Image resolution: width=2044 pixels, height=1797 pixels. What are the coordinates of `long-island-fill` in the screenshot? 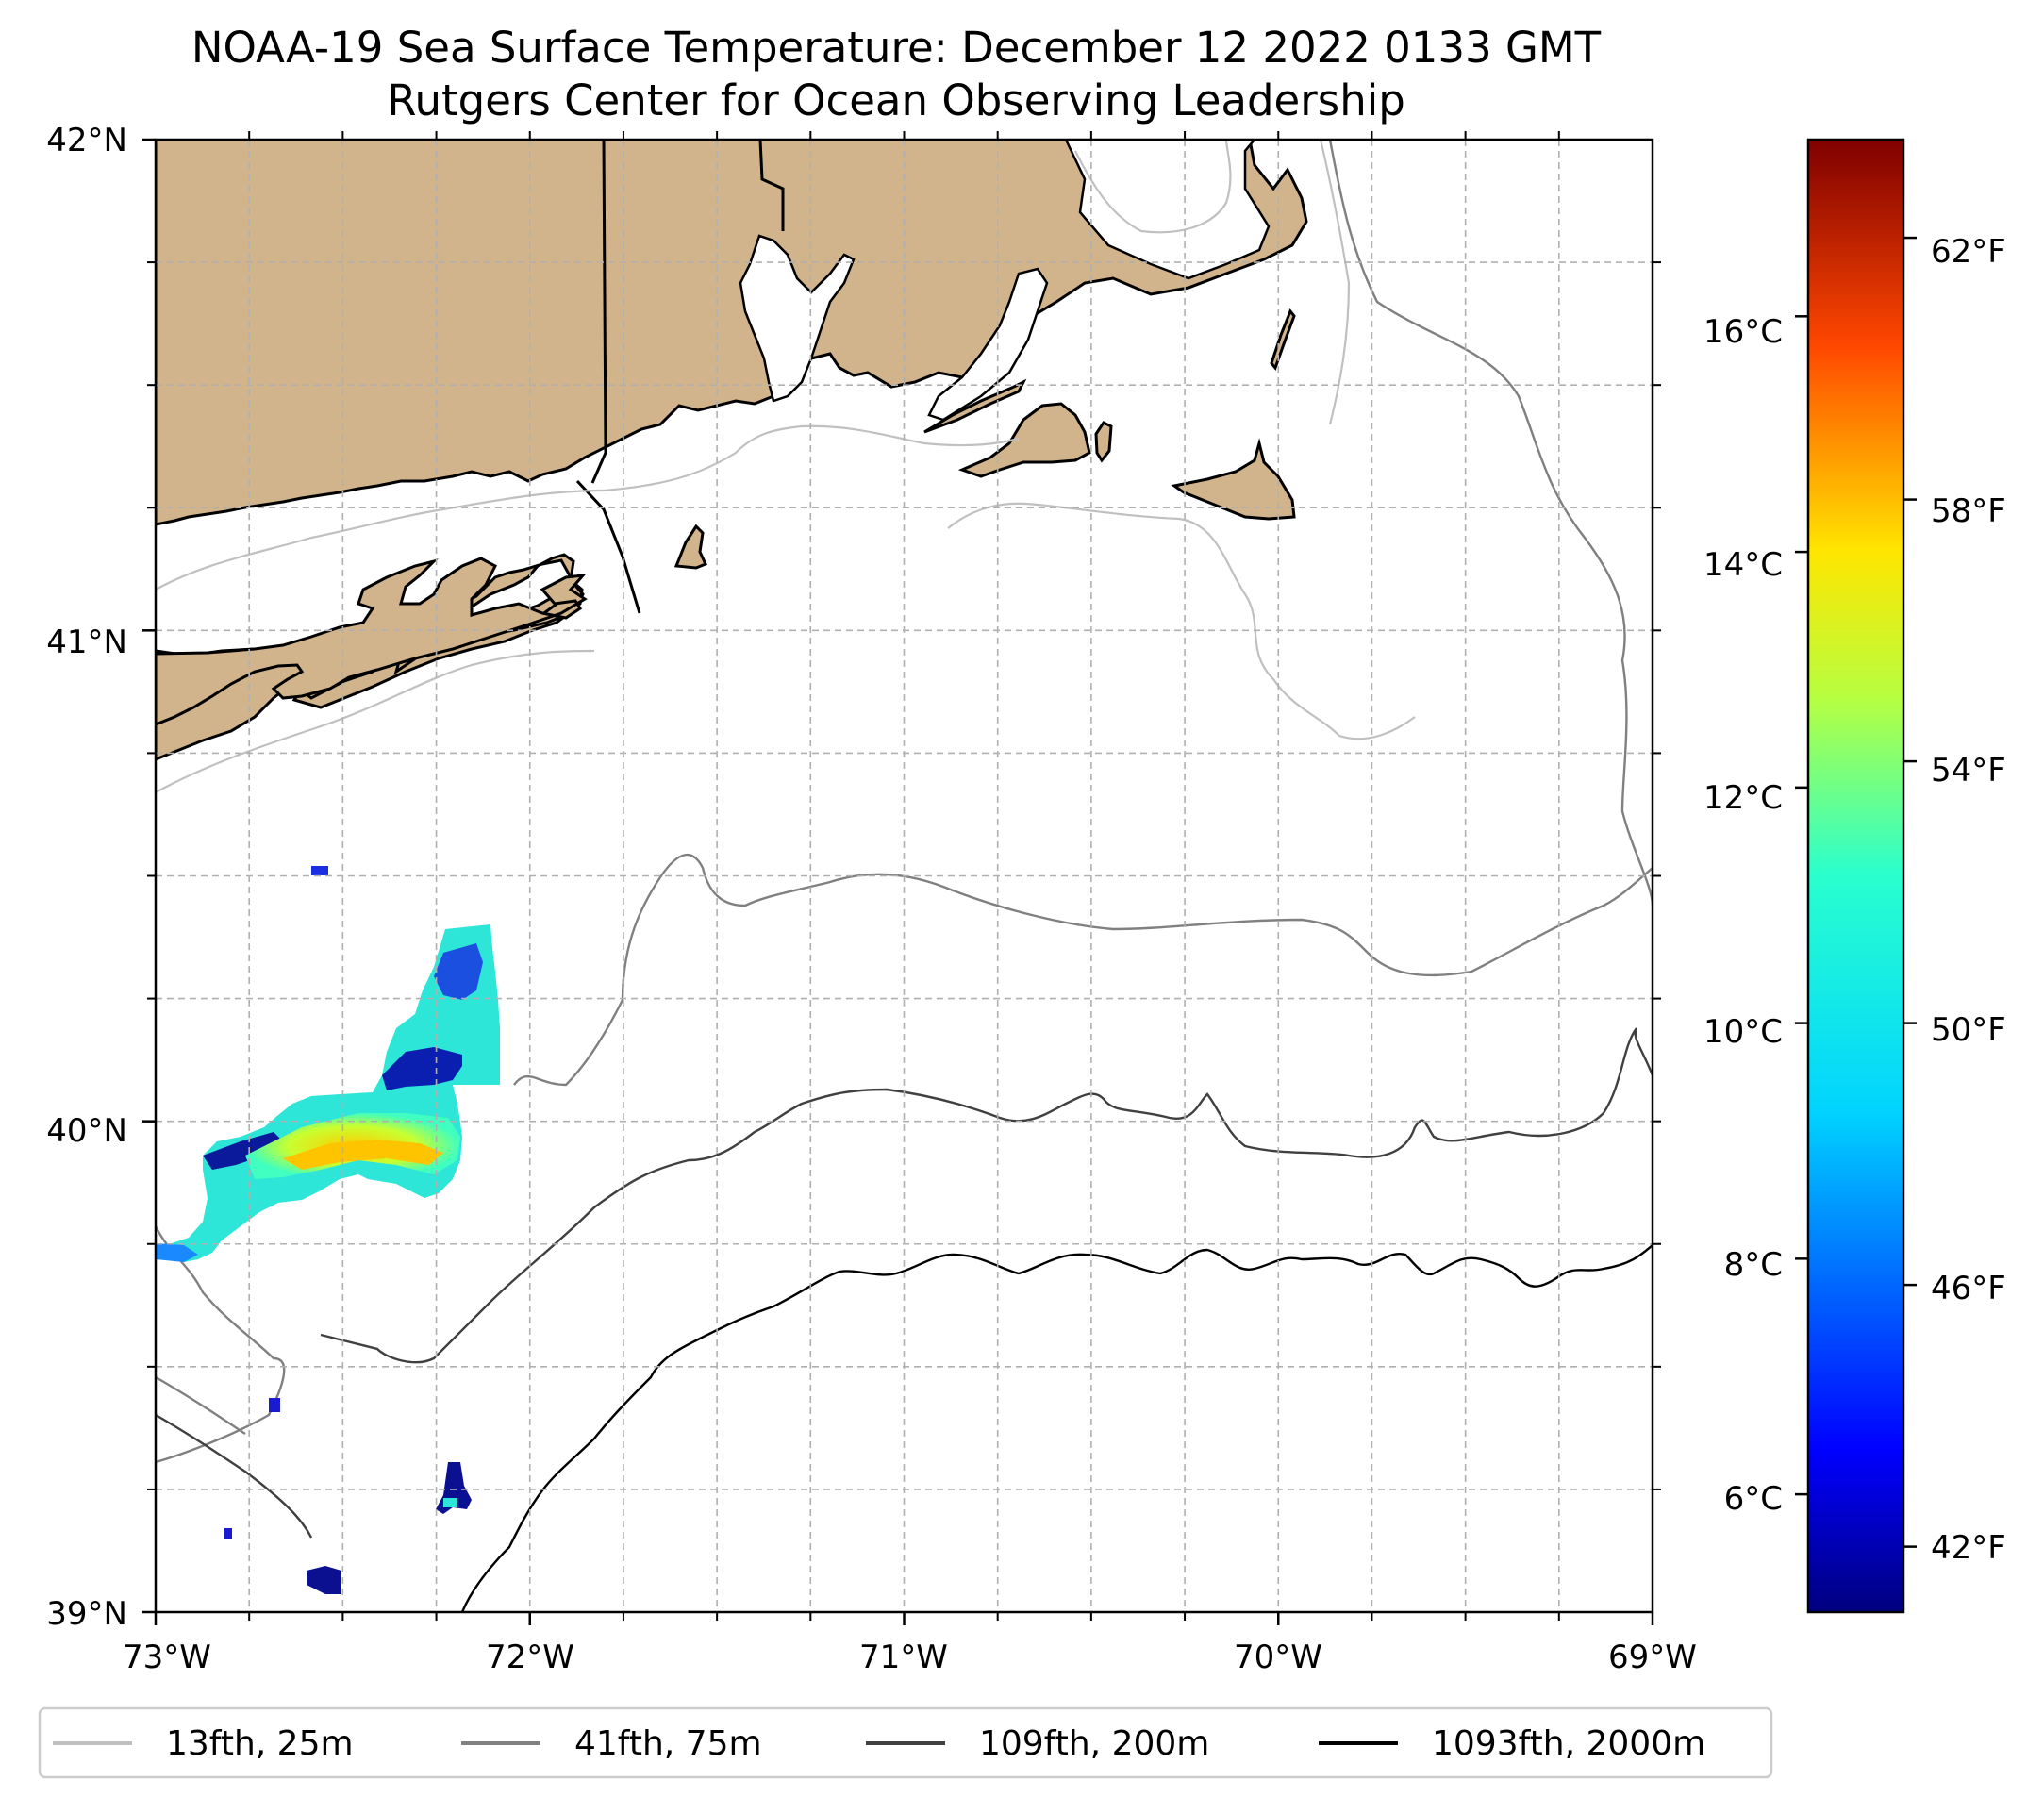 It's located at (372, 641).